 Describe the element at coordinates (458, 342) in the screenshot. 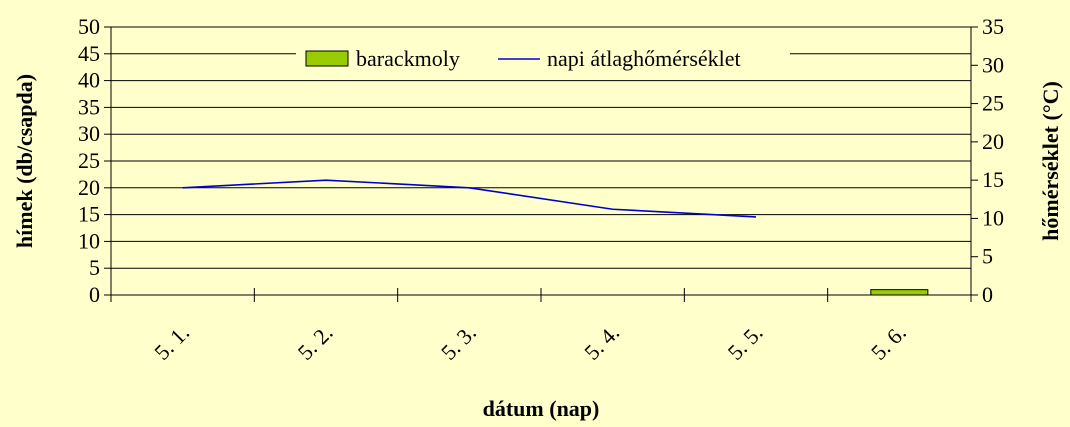

I see `x-tick-label: 5. 3.` at that location.